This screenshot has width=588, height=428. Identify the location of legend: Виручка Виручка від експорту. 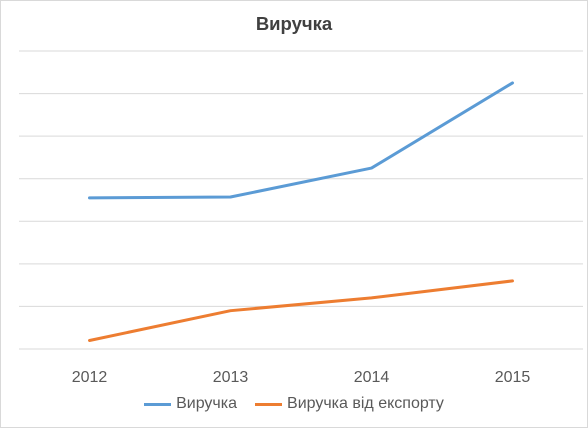
(294, 404).